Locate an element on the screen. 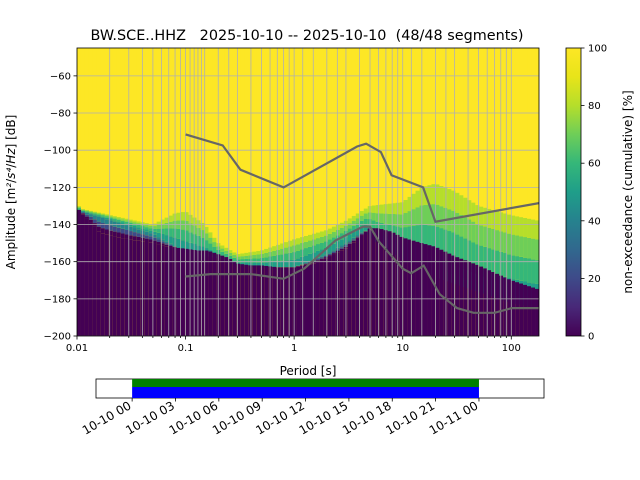 Image resolution: width=640 pixels, height=480 pixels. data-coverage-bar is located at coordinates (305, 392).